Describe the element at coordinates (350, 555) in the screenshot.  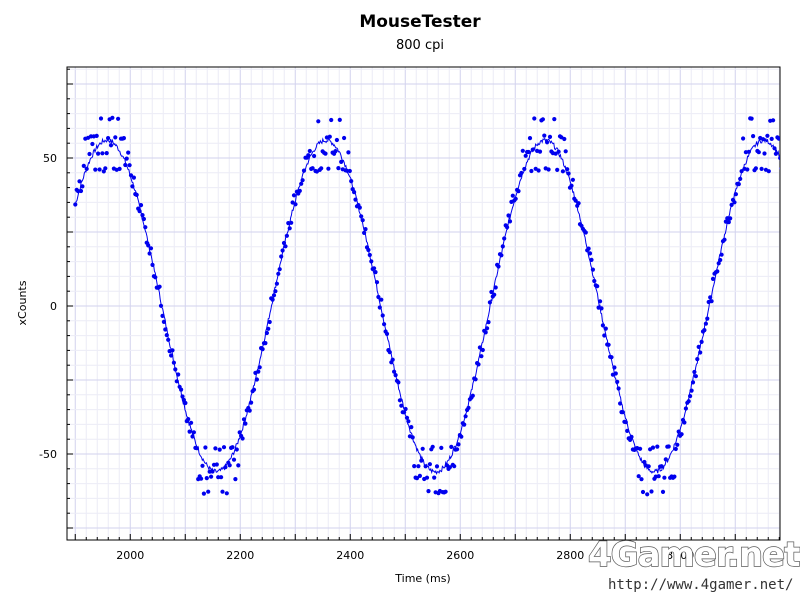
I see `x-tick-label: 2400` at that location.